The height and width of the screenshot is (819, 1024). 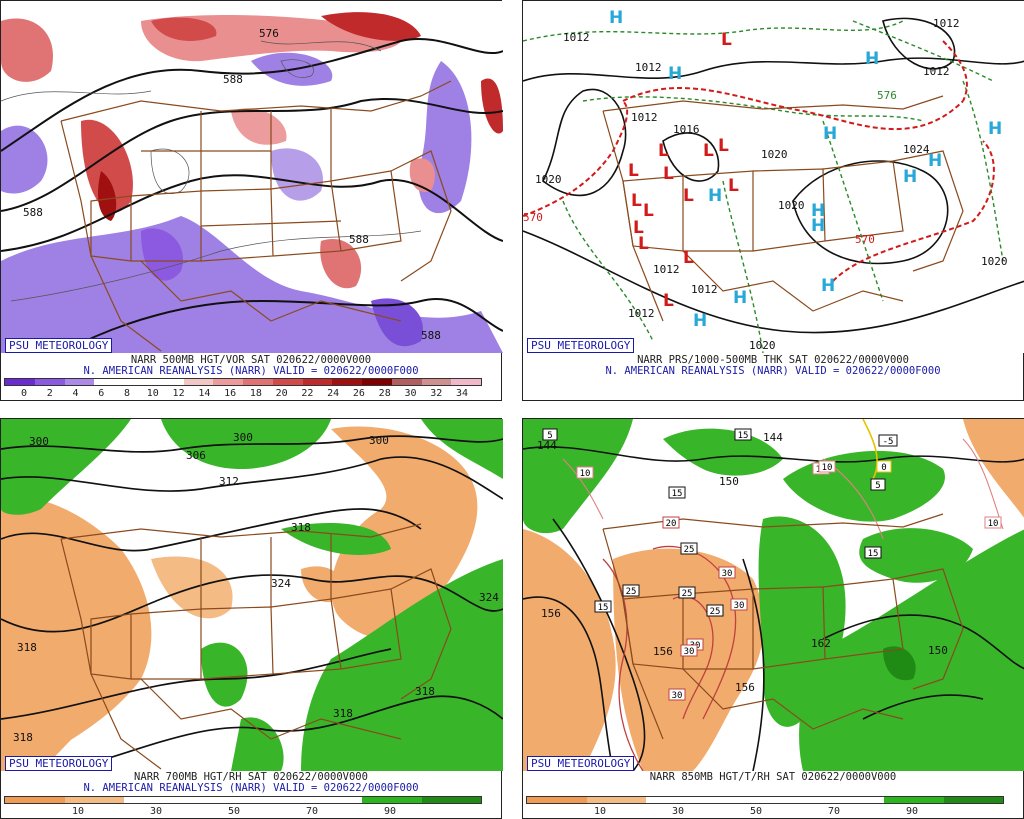 What do you see at coordinates (888, 442) in the screenshot?
I see `svg-text: -5` at bounding box center [888, 442].